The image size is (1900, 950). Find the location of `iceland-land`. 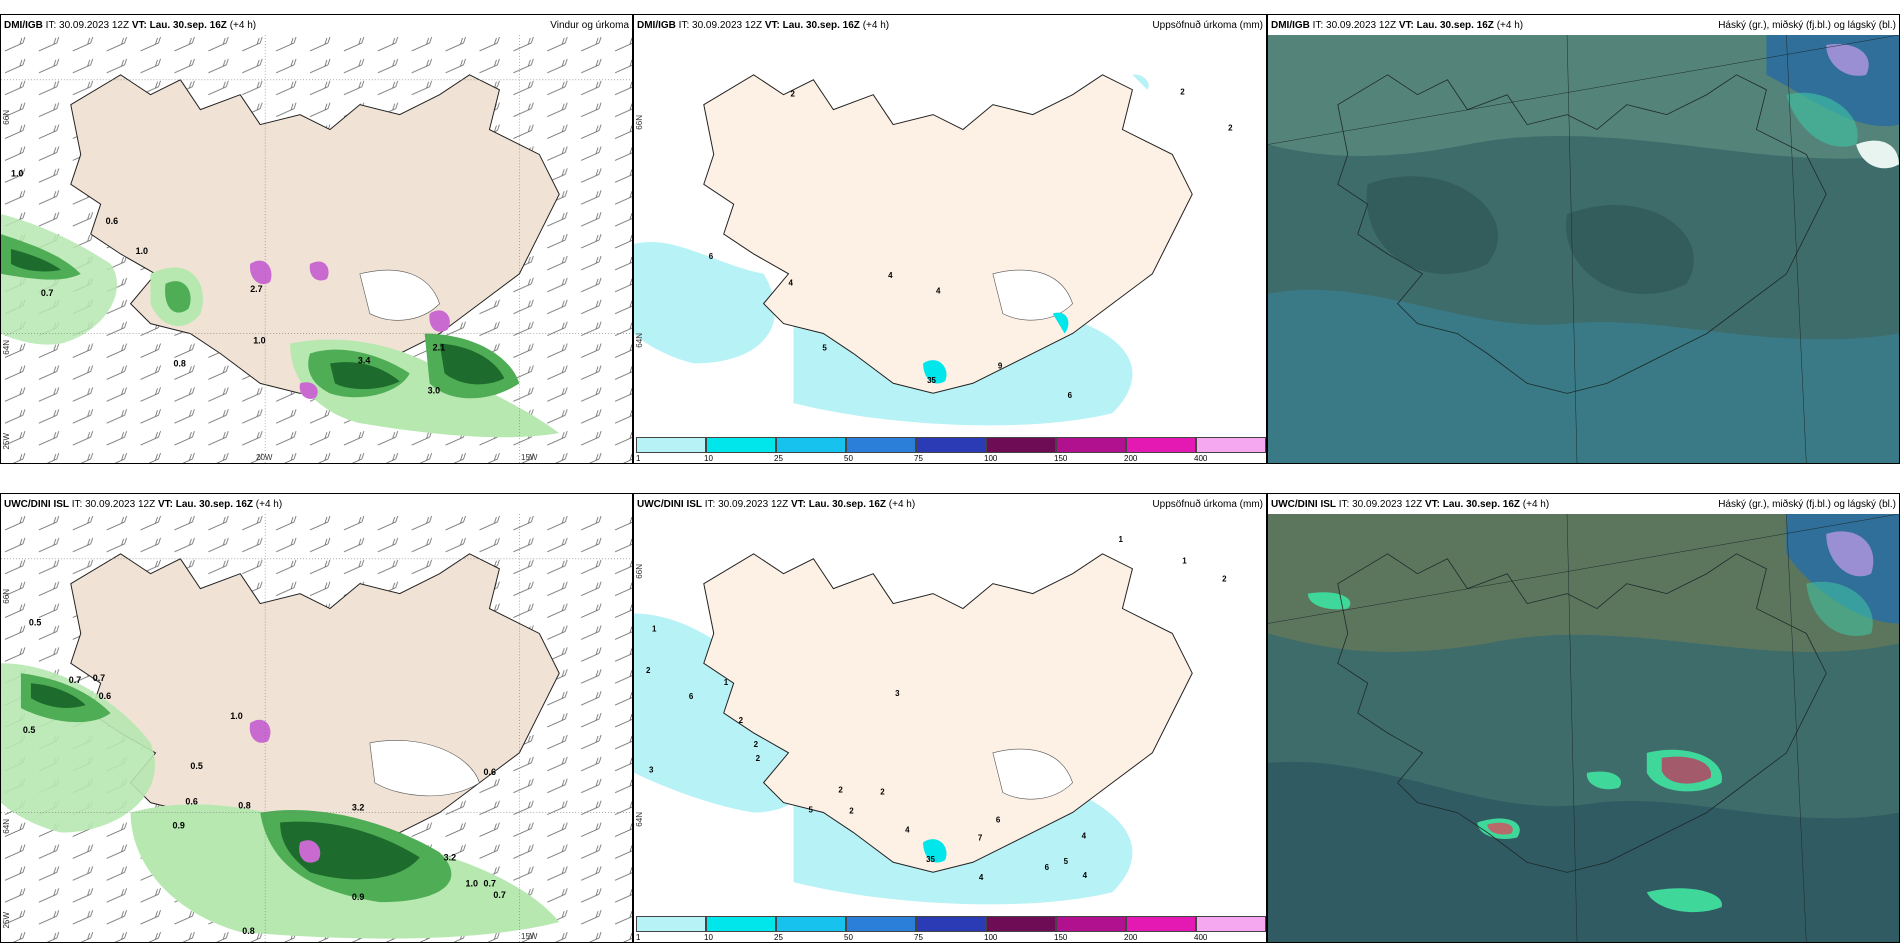

iceland-land is located at coordinates (948, 713).